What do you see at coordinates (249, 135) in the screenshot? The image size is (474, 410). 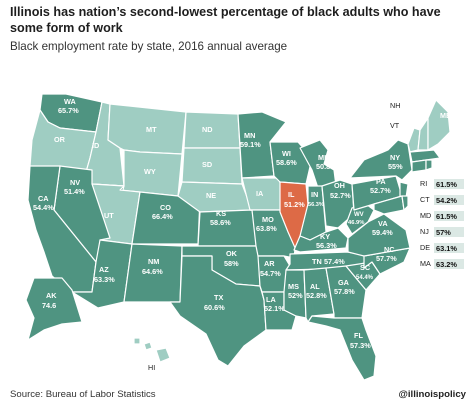 I see `label-MN: MN` at bounding box center [249, 135].